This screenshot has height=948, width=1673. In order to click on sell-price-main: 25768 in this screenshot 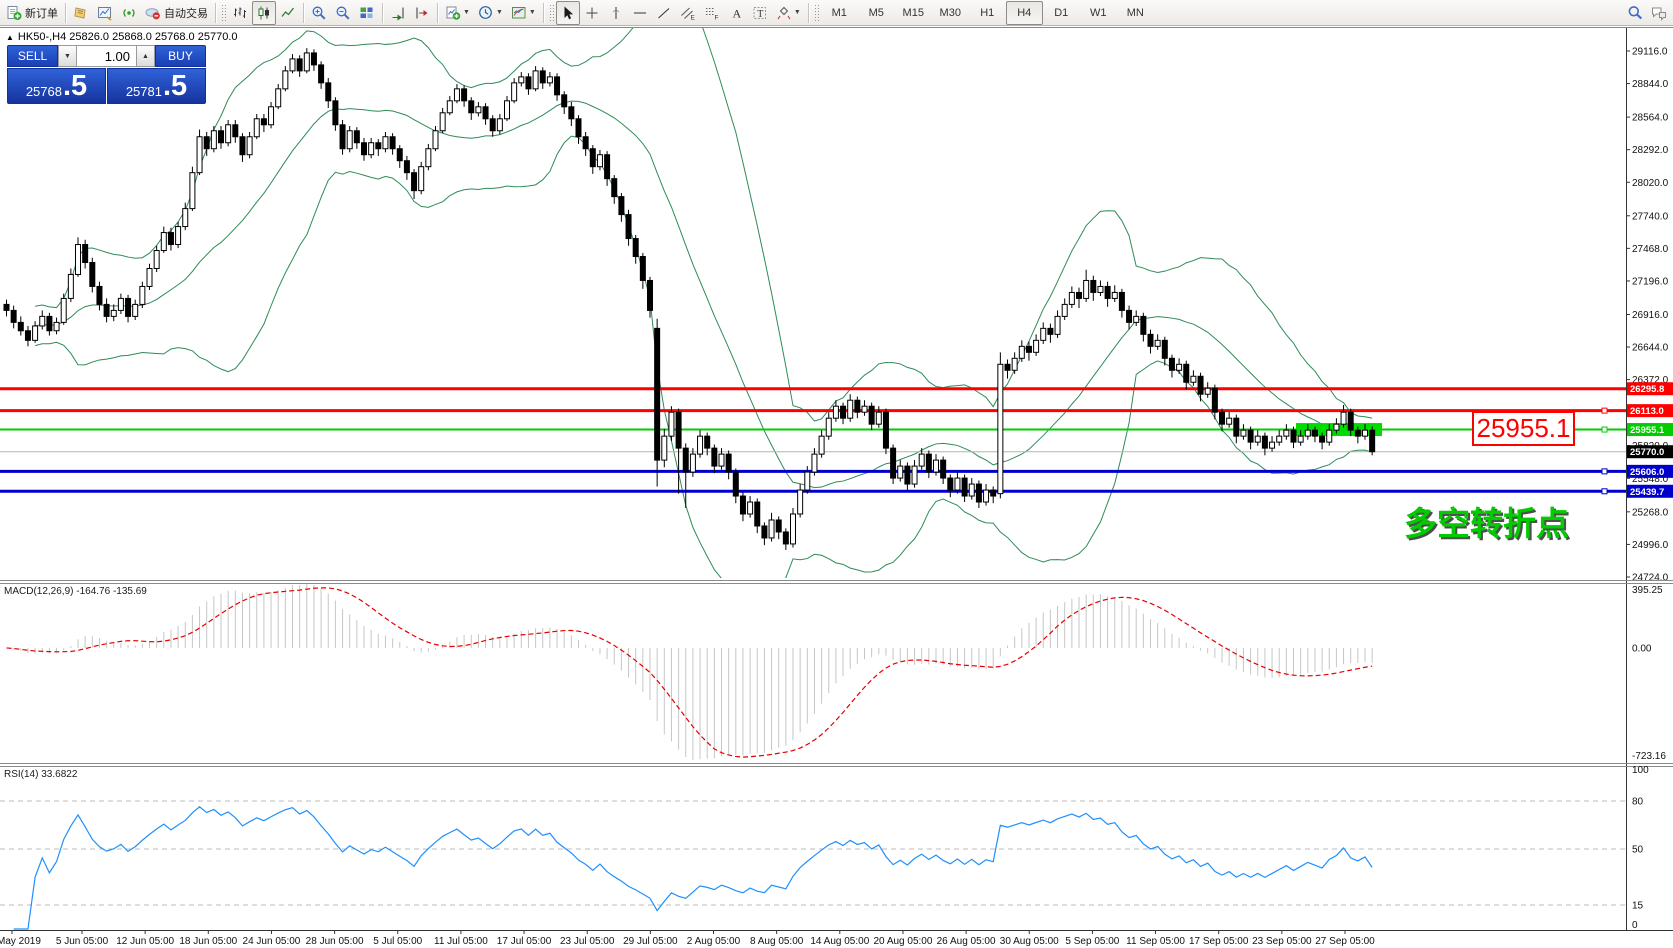, I will do `click(43, 91)`.